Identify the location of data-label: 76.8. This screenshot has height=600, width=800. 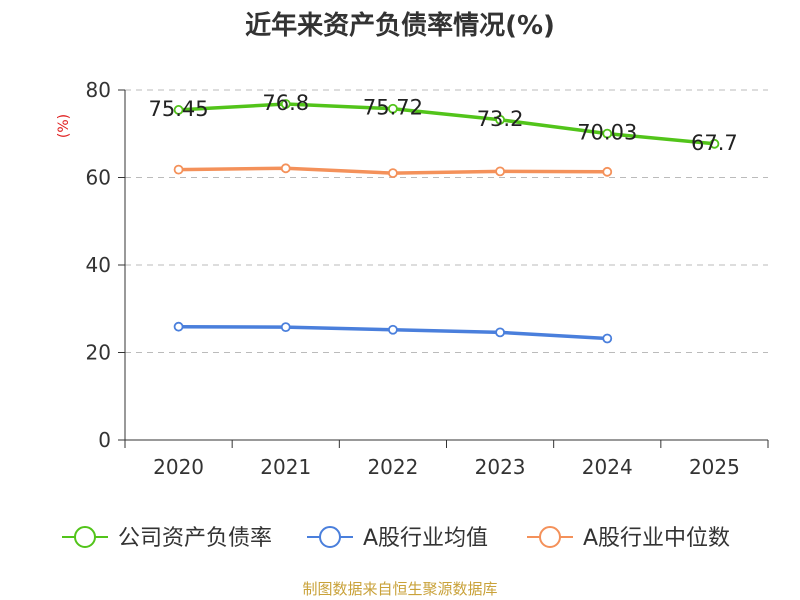
(285, 103).